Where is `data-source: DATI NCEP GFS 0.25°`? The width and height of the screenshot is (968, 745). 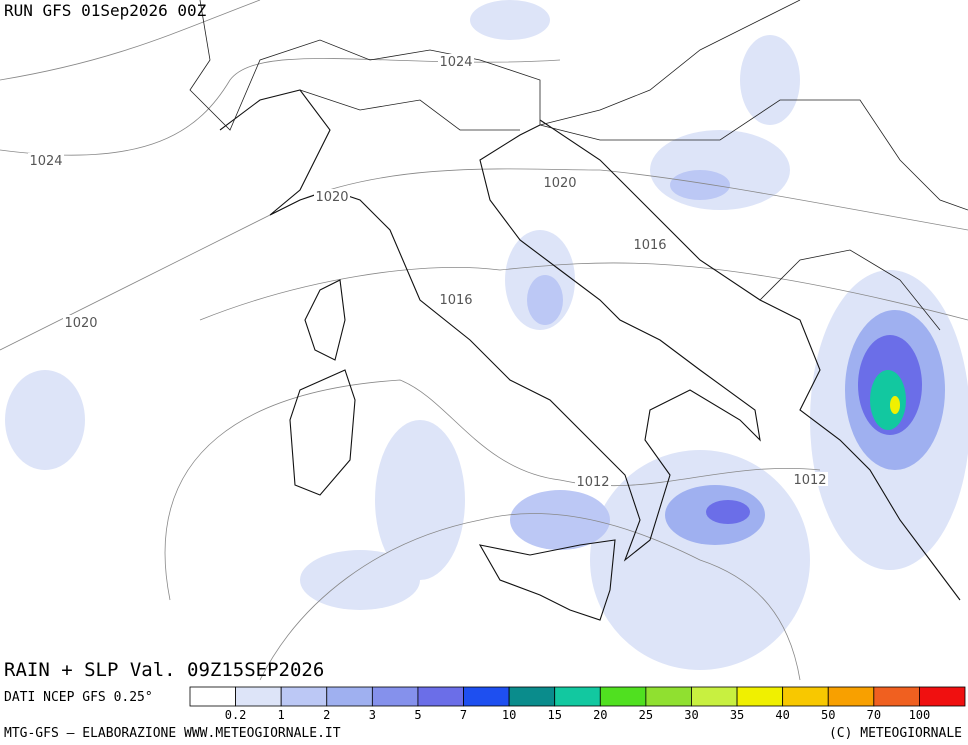
data-source: DATI NCEP GFS 0.25° is located at coordinates (78, 697).